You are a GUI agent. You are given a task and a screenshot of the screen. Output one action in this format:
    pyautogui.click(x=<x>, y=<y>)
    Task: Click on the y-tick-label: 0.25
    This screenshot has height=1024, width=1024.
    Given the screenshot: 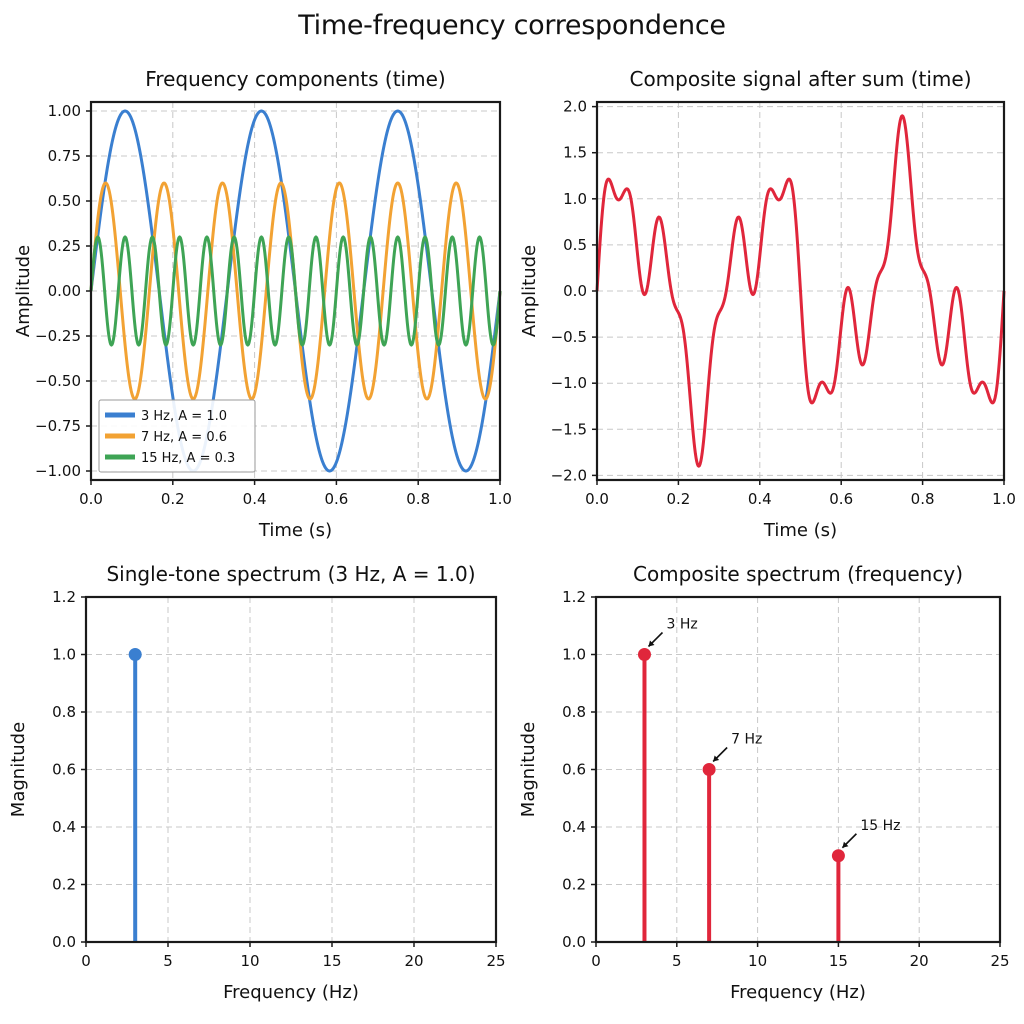 What is the action you would take?
    pyautogui.click(x=64, y=246)
    